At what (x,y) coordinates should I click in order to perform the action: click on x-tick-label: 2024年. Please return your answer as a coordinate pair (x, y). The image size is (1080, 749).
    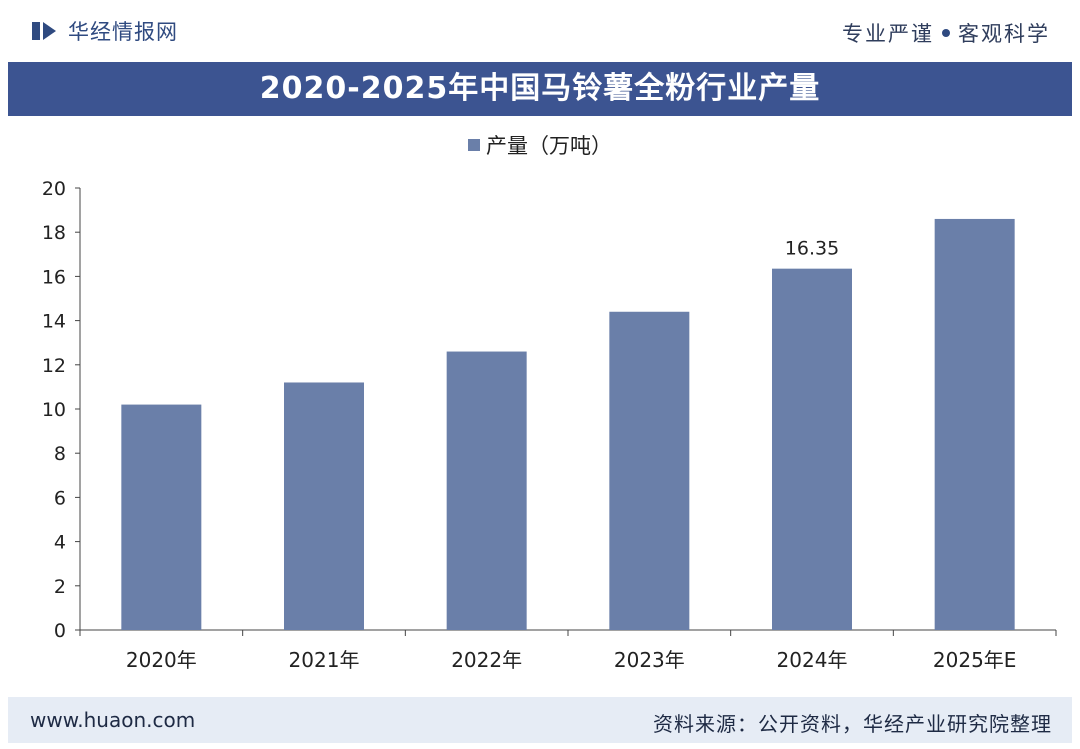
    Looking at the image, I should click on (812, 660).